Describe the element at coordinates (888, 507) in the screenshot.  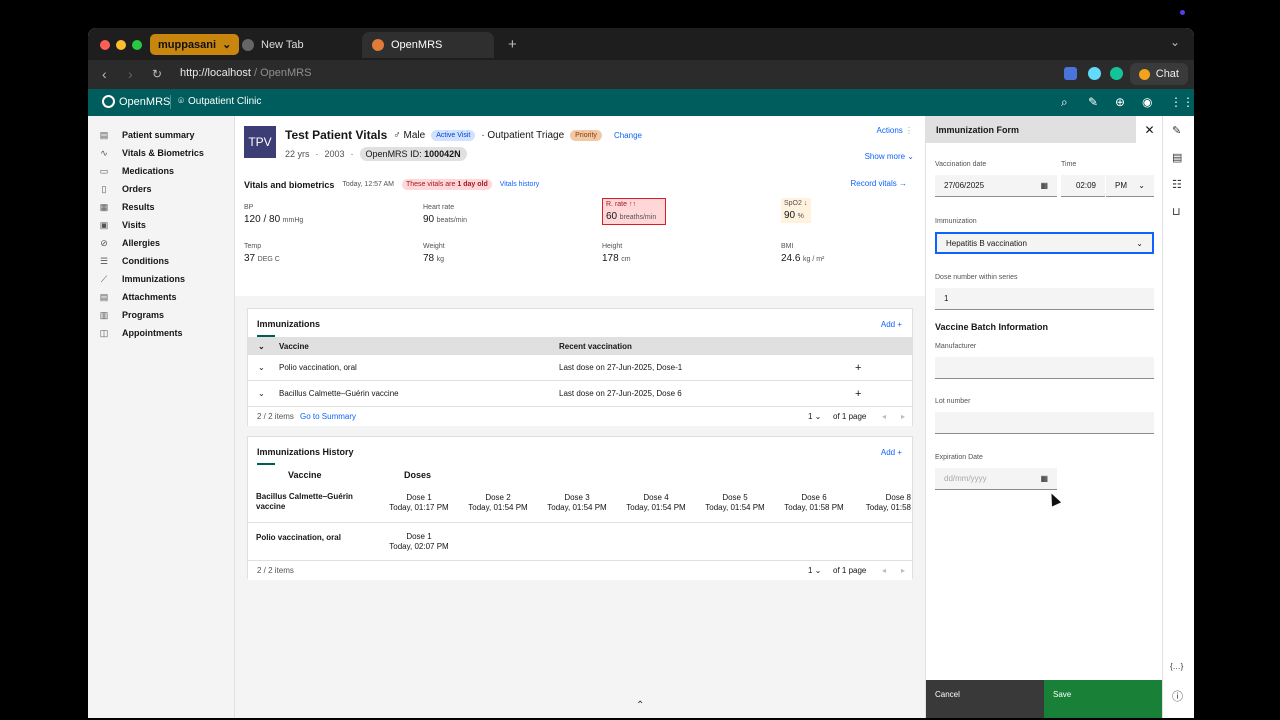
I see `dose-time: Today, 01:58` at that location.